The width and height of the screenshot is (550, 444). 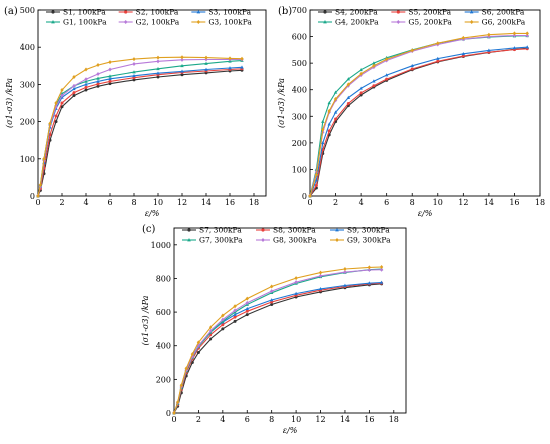 What do you see at coordinates (229, 12) in the screenshot?
I see `legend-label: S3, 100kPa` at bounding box center [229, 12].